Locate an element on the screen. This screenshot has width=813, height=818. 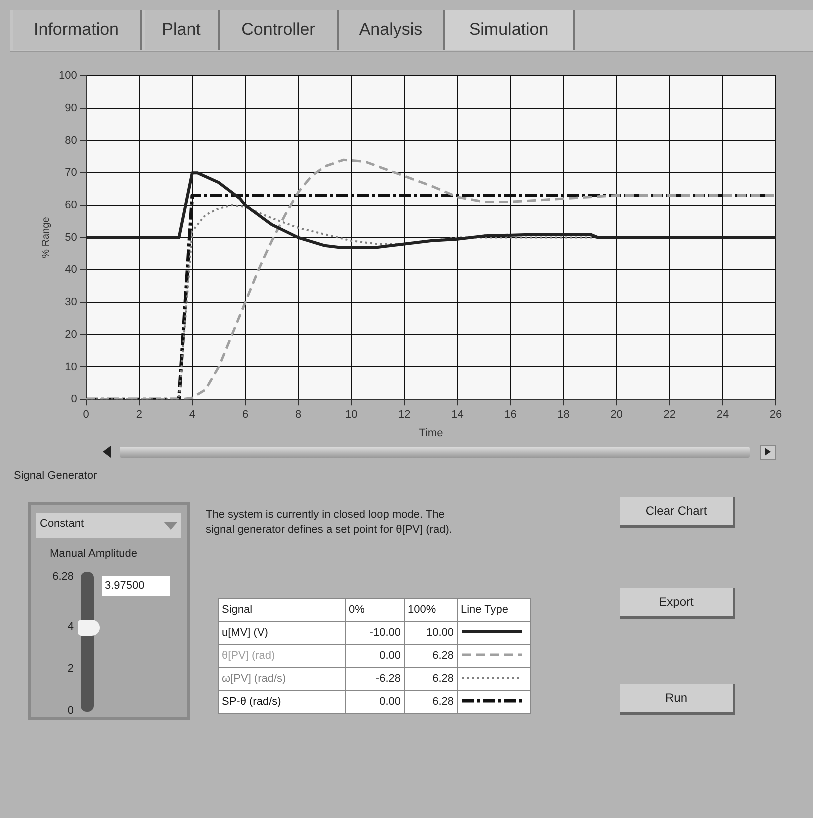
y-tick-label: 100 is located at coordinates (68, 76).